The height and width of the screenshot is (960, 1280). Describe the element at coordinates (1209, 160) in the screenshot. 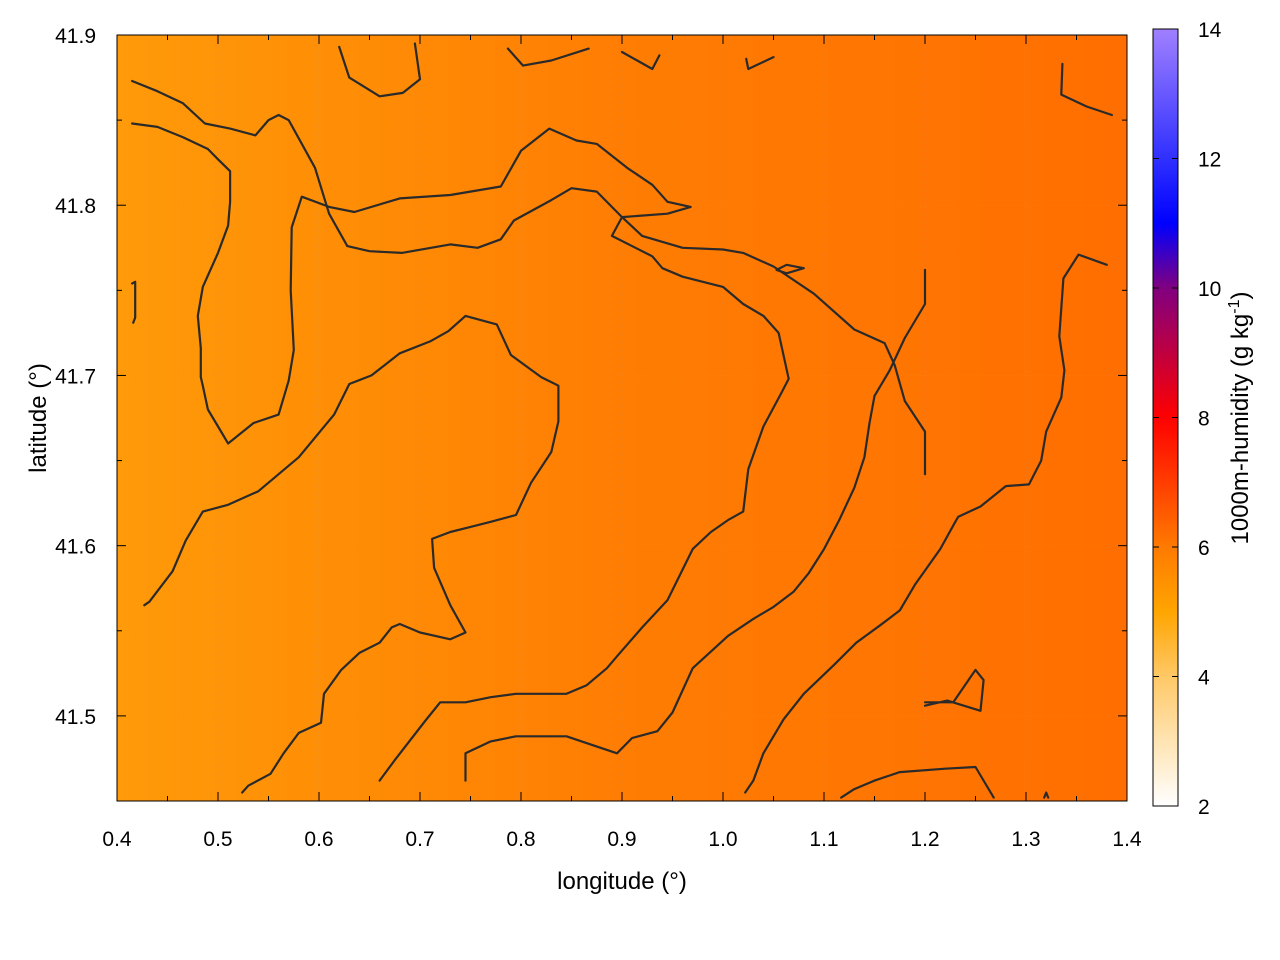

I see `colorbar-tick-label: 12` at that location.